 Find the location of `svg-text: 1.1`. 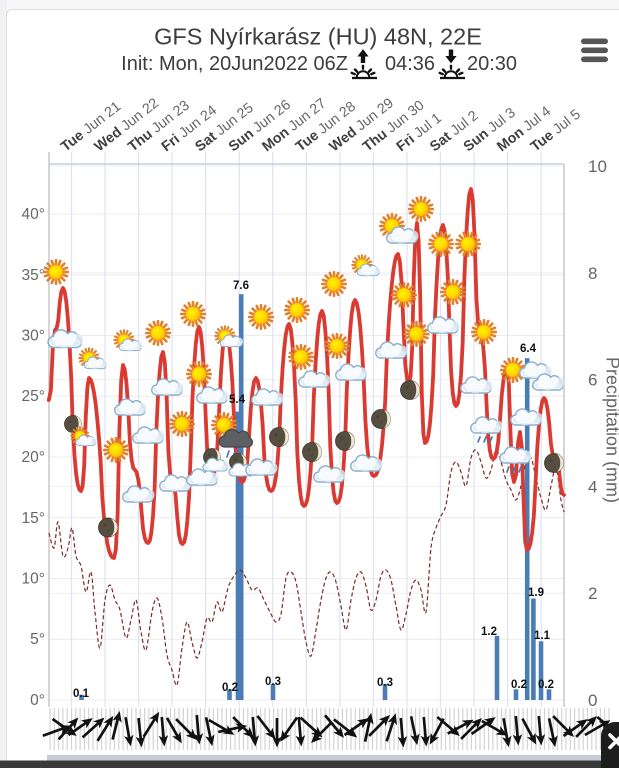

svg-text: 1.1 is located at coordinates (542, 636).